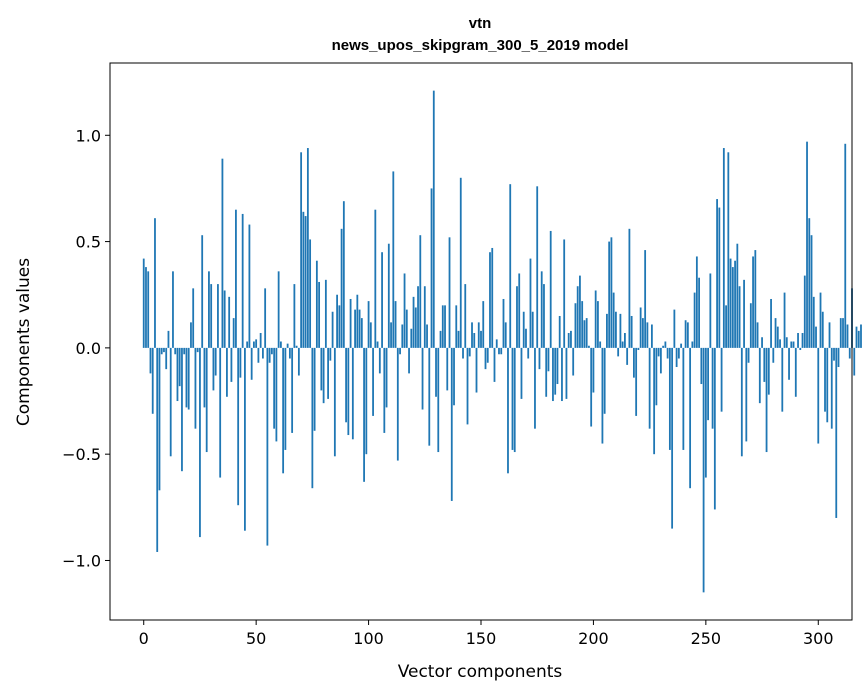 The width and height of the screenshot is (867, 696). What do you see at coordinates (480, 23) in the screenshot?
I see `chart-title: vtn` at bounding box center [480, 23].